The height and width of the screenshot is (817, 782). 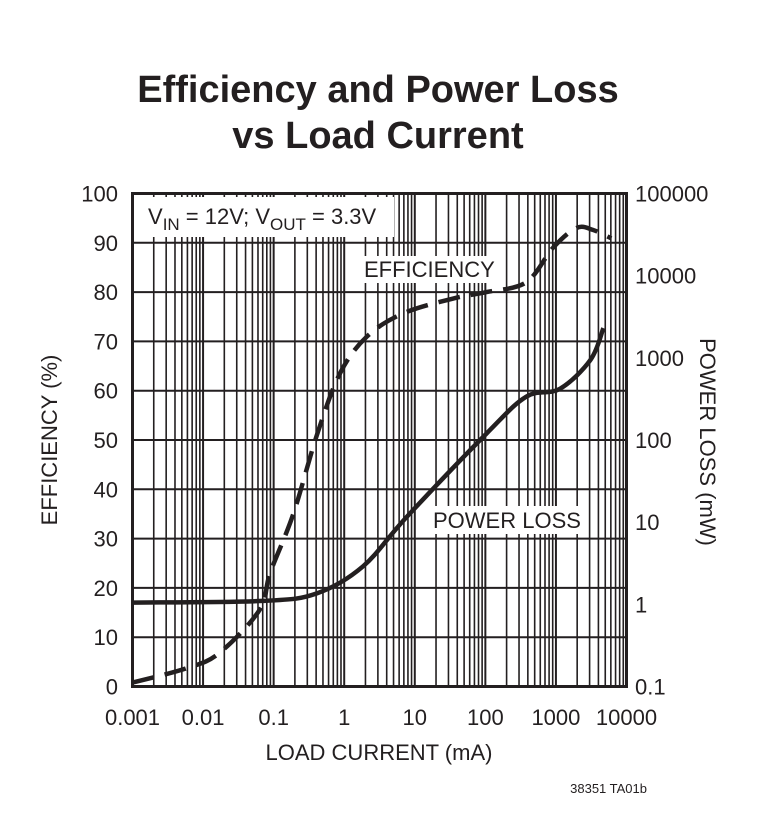 What do you see at coordinates (429, 269) in the screenshot?
I see `efficiency-series-label: EFFICIENCY` at bounding box center [429, 269].